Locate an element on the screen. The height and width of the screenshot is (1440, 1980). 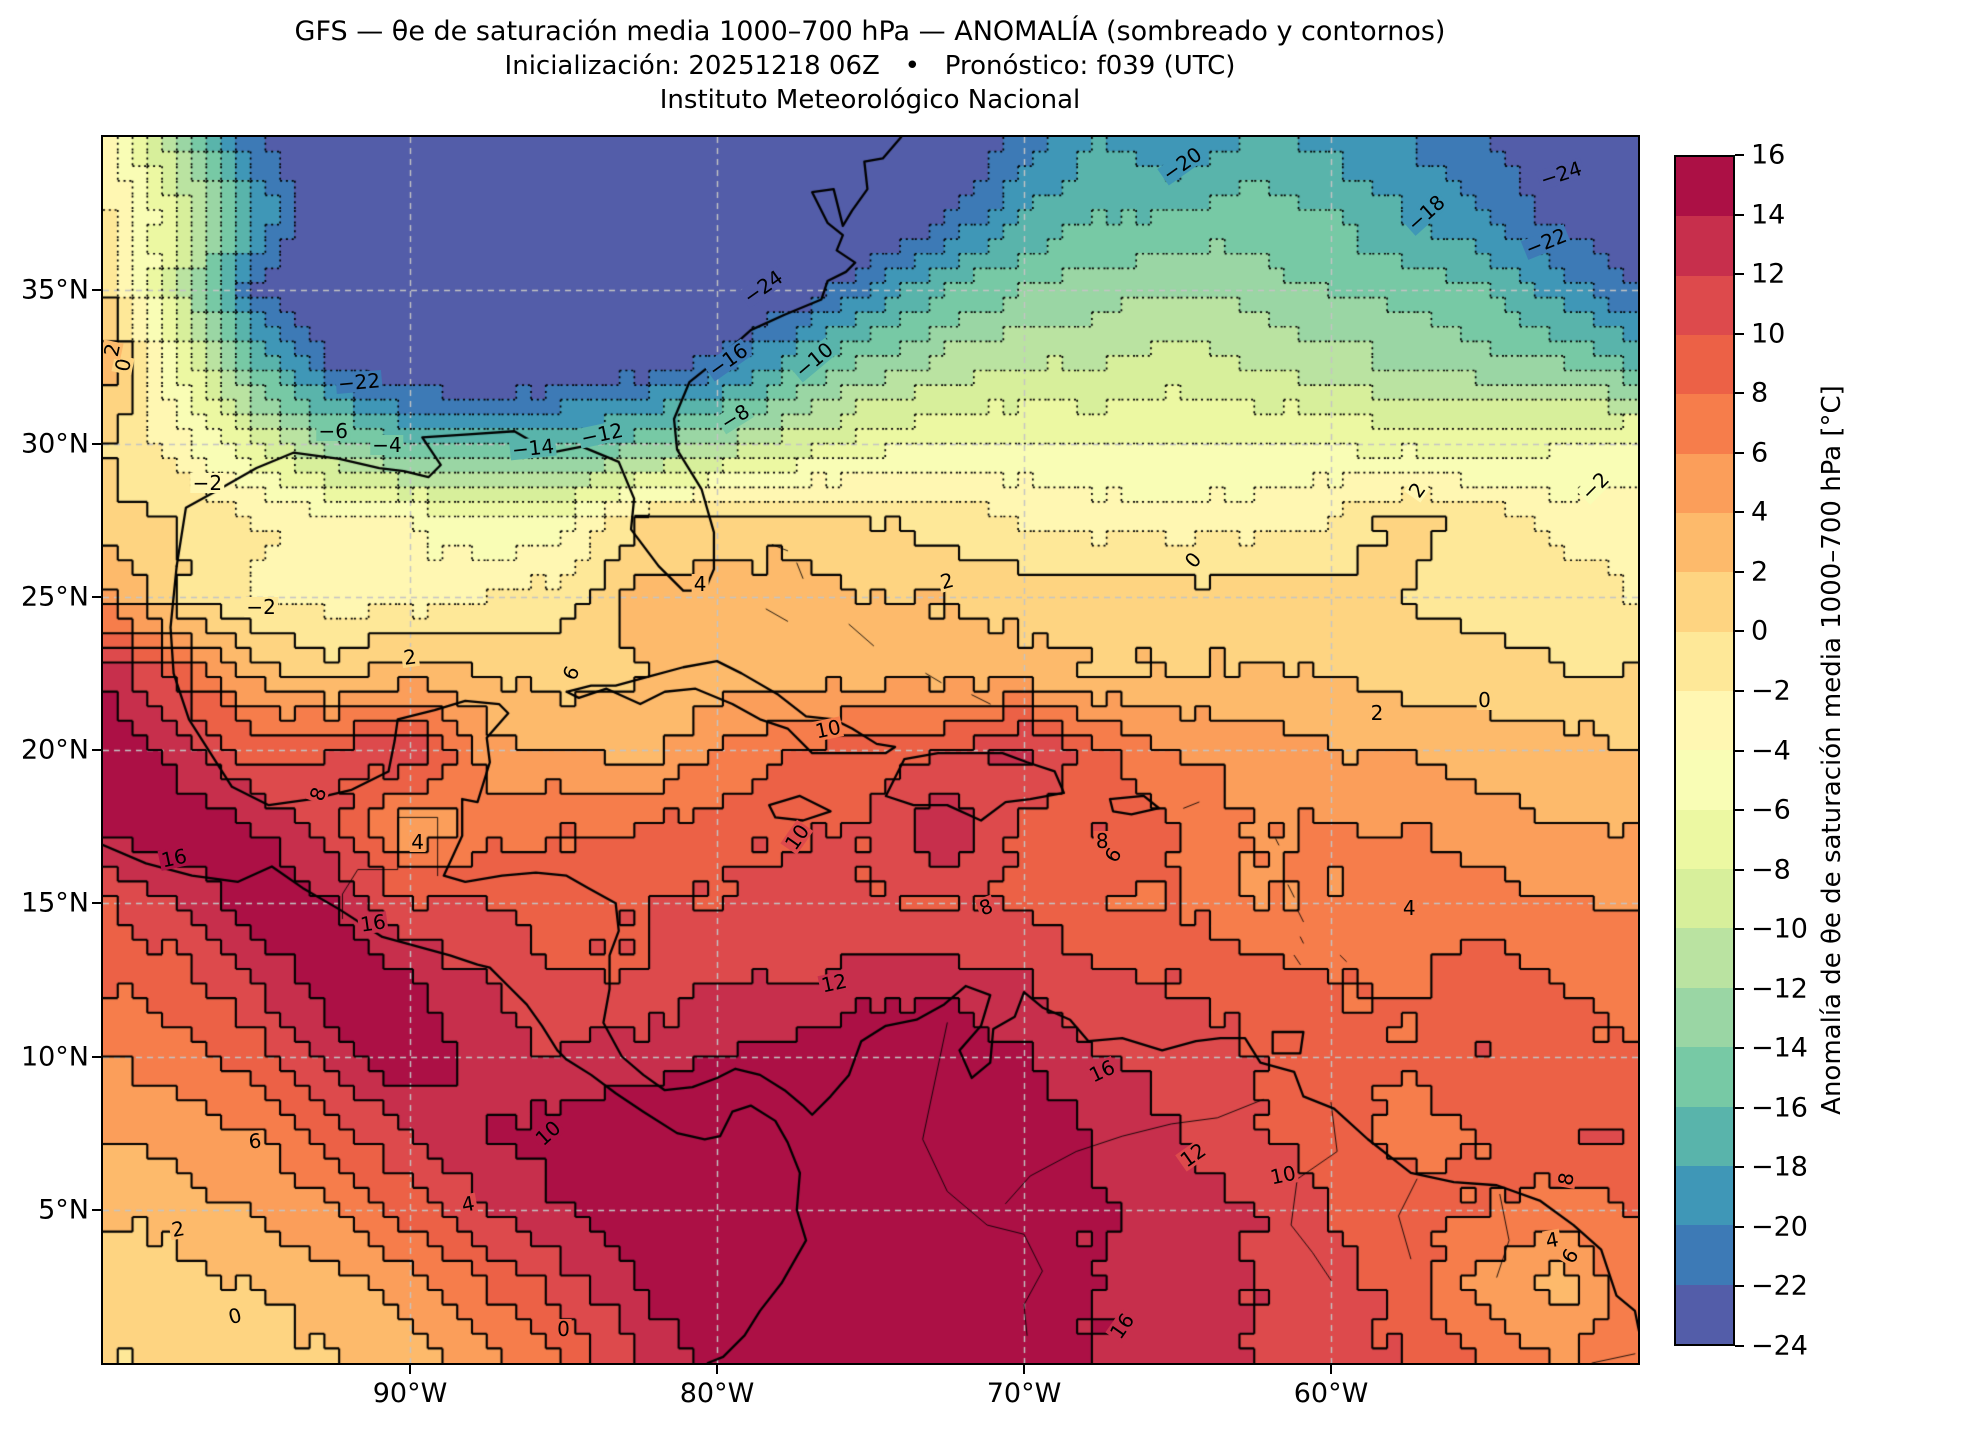
colorbar-tick-label: −2 is located at coordinates (1771, 691).